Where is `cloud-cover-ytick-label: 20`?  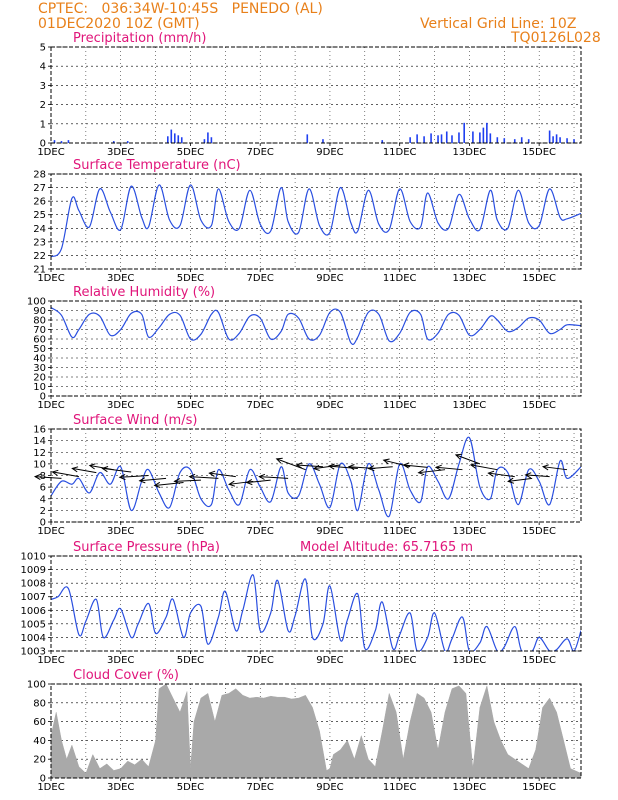
cloud-cover-ytick-label: 20 is located at coordinates (39, 760).